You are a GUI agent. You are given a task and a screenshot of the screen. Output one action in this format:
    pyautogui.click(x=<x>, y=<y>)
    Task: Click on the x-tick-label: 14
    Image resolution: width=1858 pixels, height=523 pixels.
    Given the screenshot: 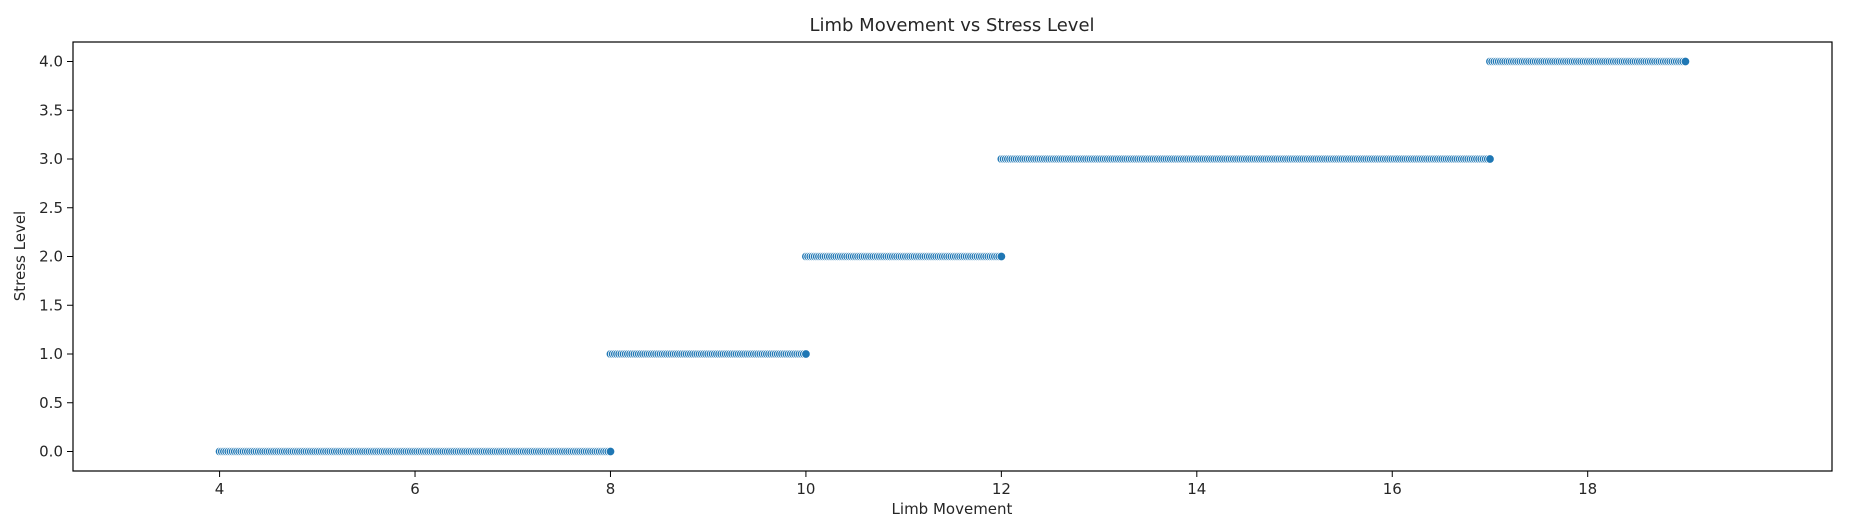 What is the action you would take?
    pyautogui.click(x=1196, y=489)
    